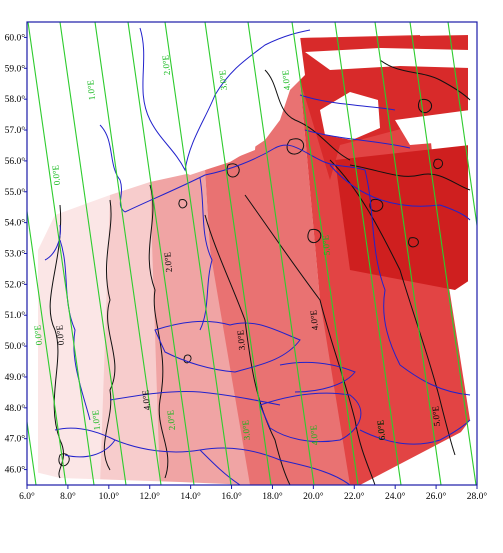  Describe the element at coordinates (60, 335) in the screenshot. I see `contour-label: 0.0°E` at that location.